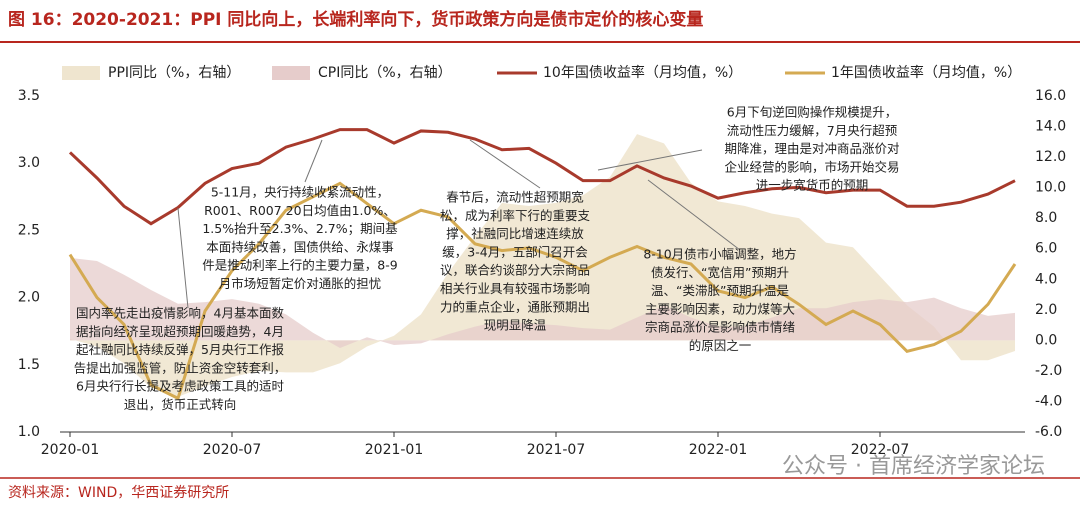  I want to click on annotation: 主要影响因素，动力煤等大, so click(720, 308).